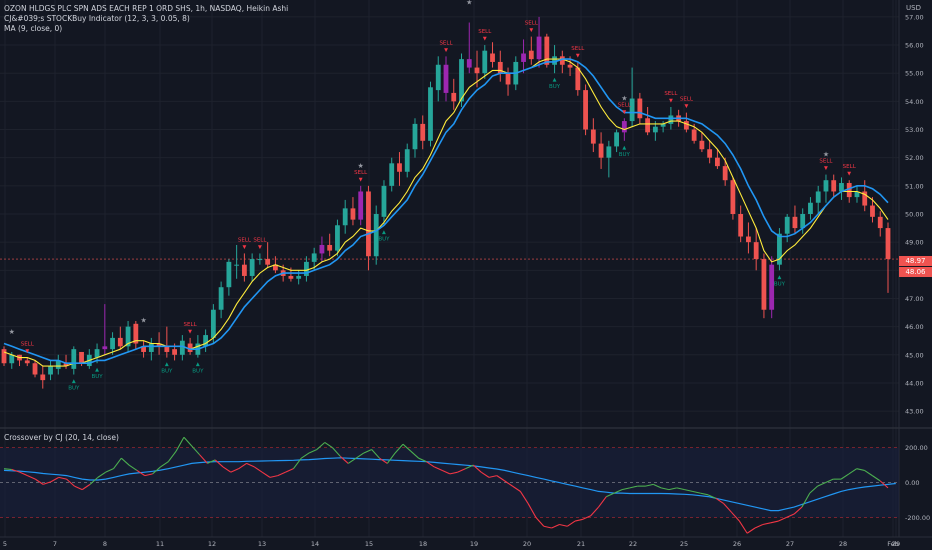  What do you see at coordinates (105, 544) in the screenshot?
I see `x-tick-label: 8` at bounding box center [105, 544].